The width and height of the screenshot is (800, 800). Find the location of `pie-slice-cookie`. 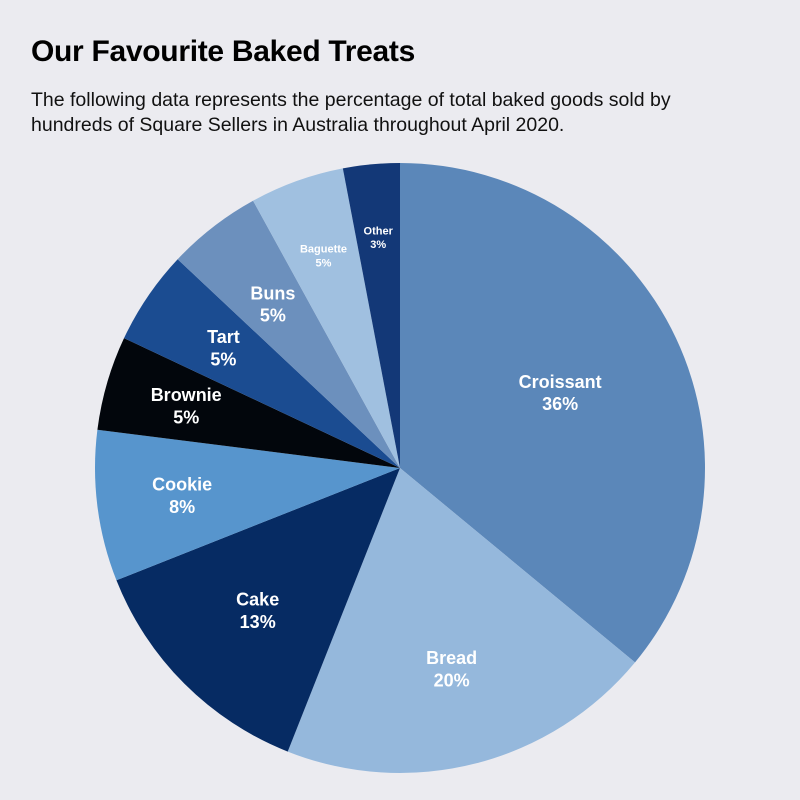

pie-slice-cookie is located at coordinates (247, 505).